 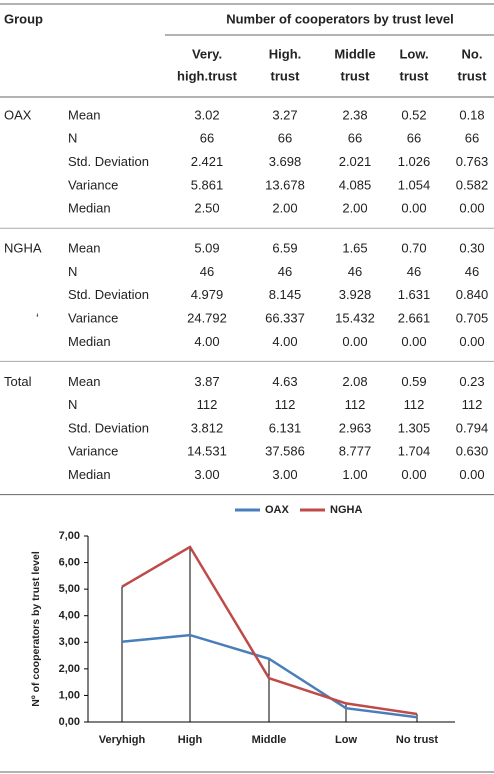 What do you see at coordinates (269, 740) in the screenshot?
I see `x-tick-label: Middle` at bounding box center [269, 740].